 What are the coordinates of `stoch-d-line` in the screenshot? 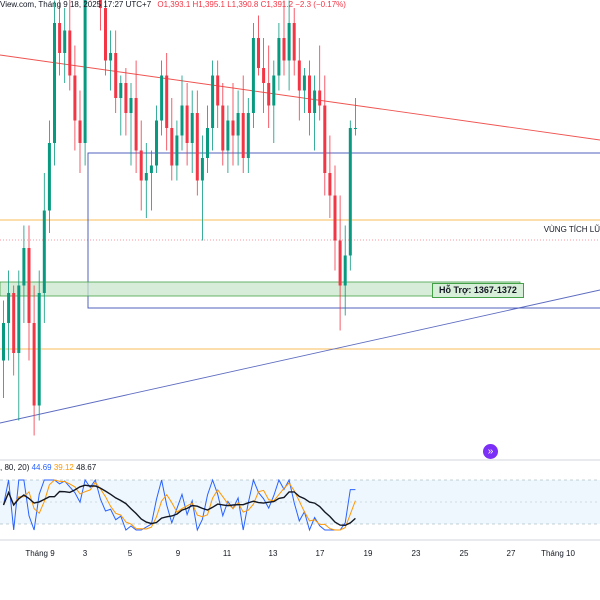 It's located at (179, 505).